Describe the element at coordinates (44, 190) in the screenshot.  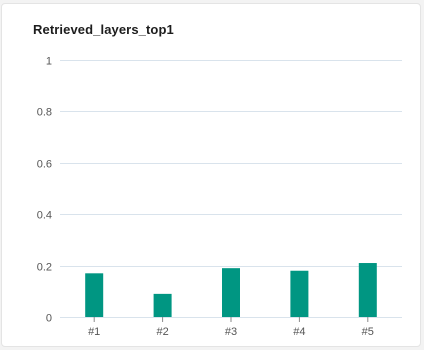
I see `y-axis-ticks: 0 0.2 0.4 0.6 0.8 1` at that location.